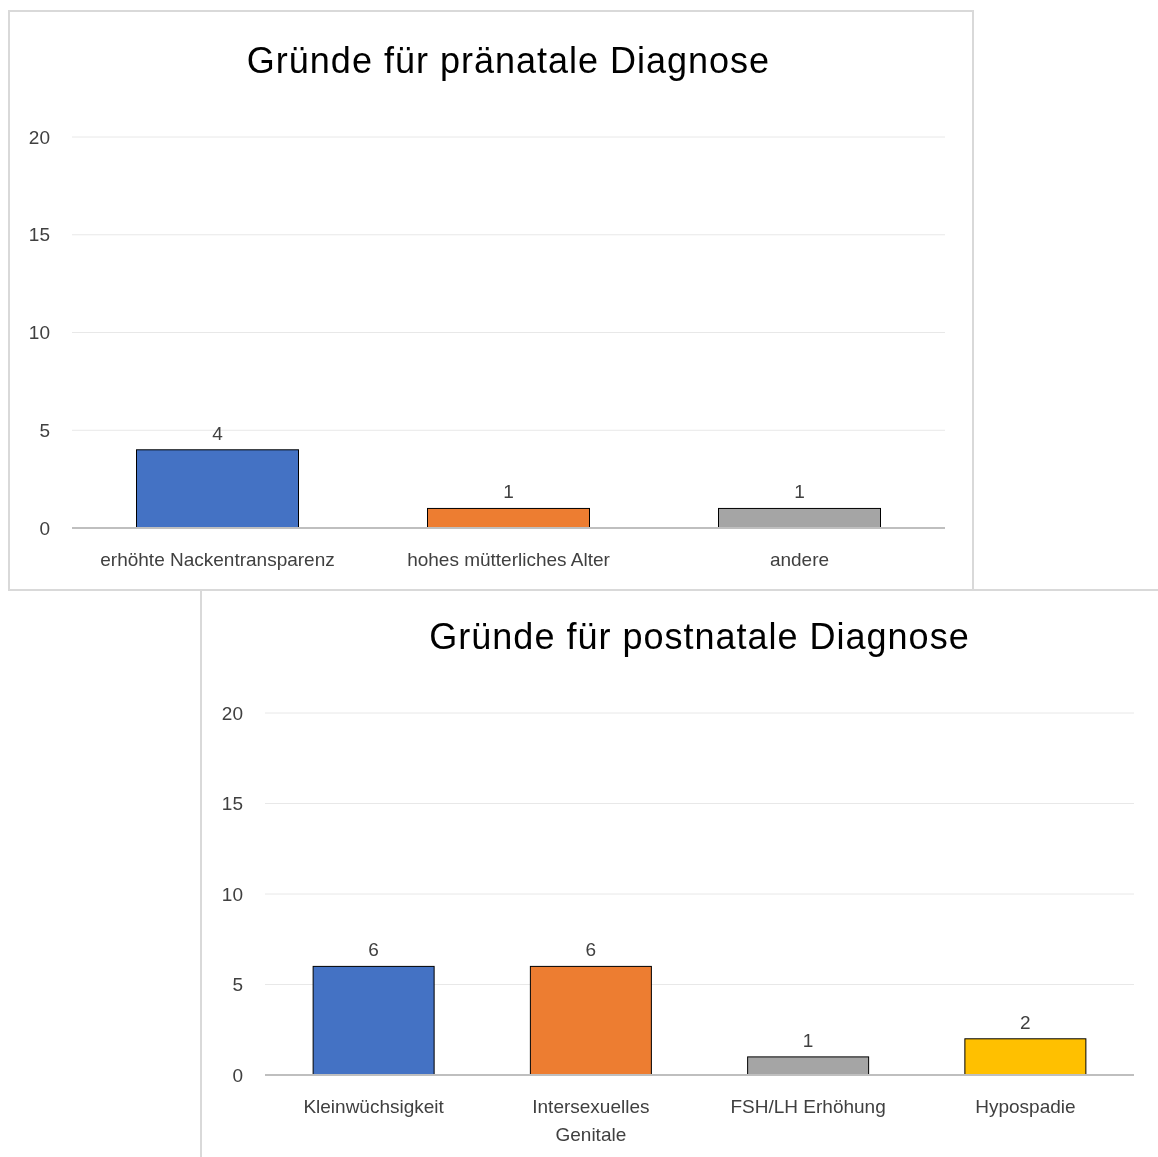 The width and height of the screenshot is (1158, 1157). Describe the element at coordinates (799, 559) in the screenshot. I see `x-tick-label: andere` at that location.